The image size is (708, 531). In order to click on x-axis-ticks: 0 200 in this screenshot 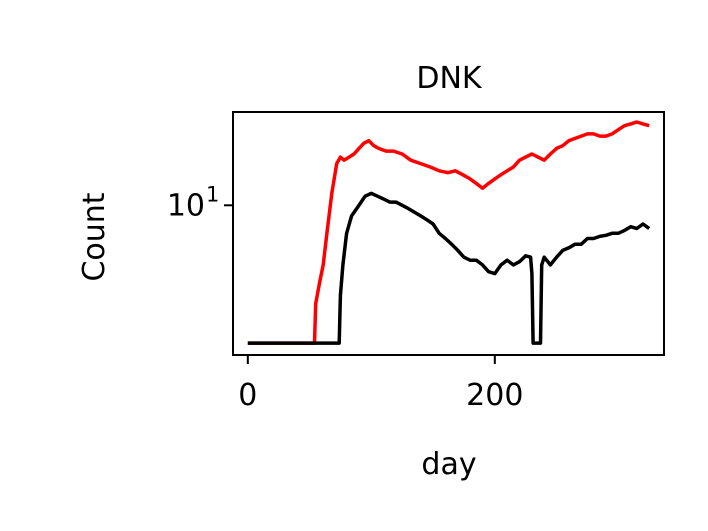, I will do `click(380, 384)`.